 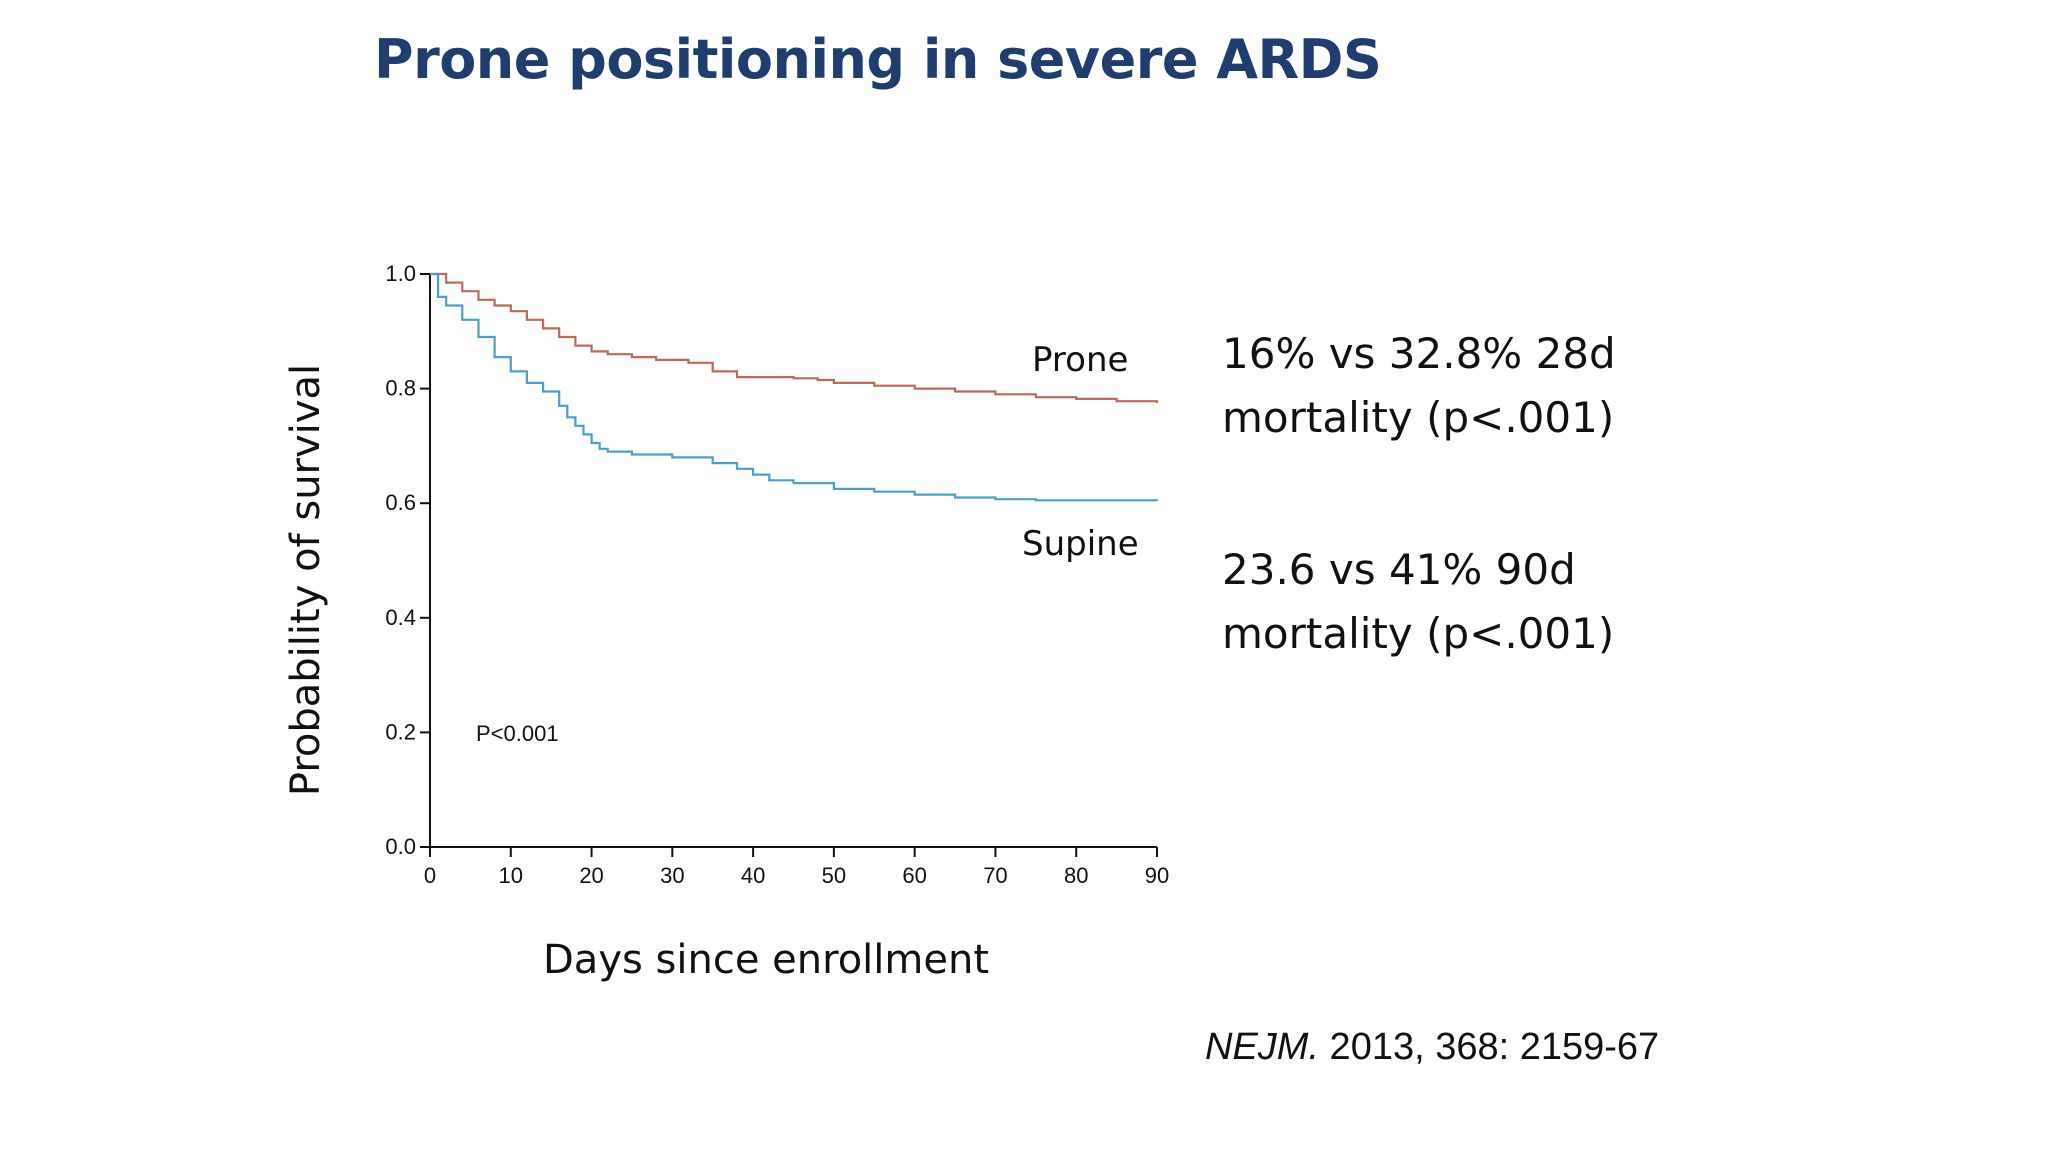 I want to click on slide-title: Prone positioning in severe ARDS, so click(x=878, y=59).